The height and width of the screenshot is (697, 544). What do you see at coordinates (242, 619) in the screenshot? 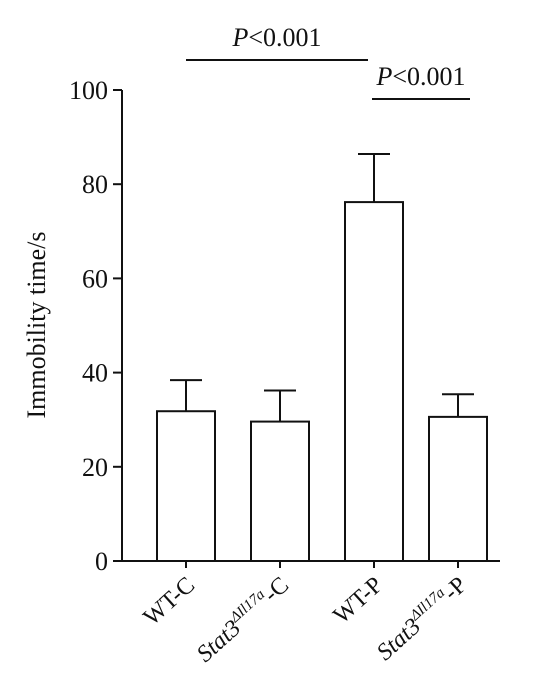
I see `x-tick-label: Stat3ΔIl17a-C` at bounding box center [242, 619].